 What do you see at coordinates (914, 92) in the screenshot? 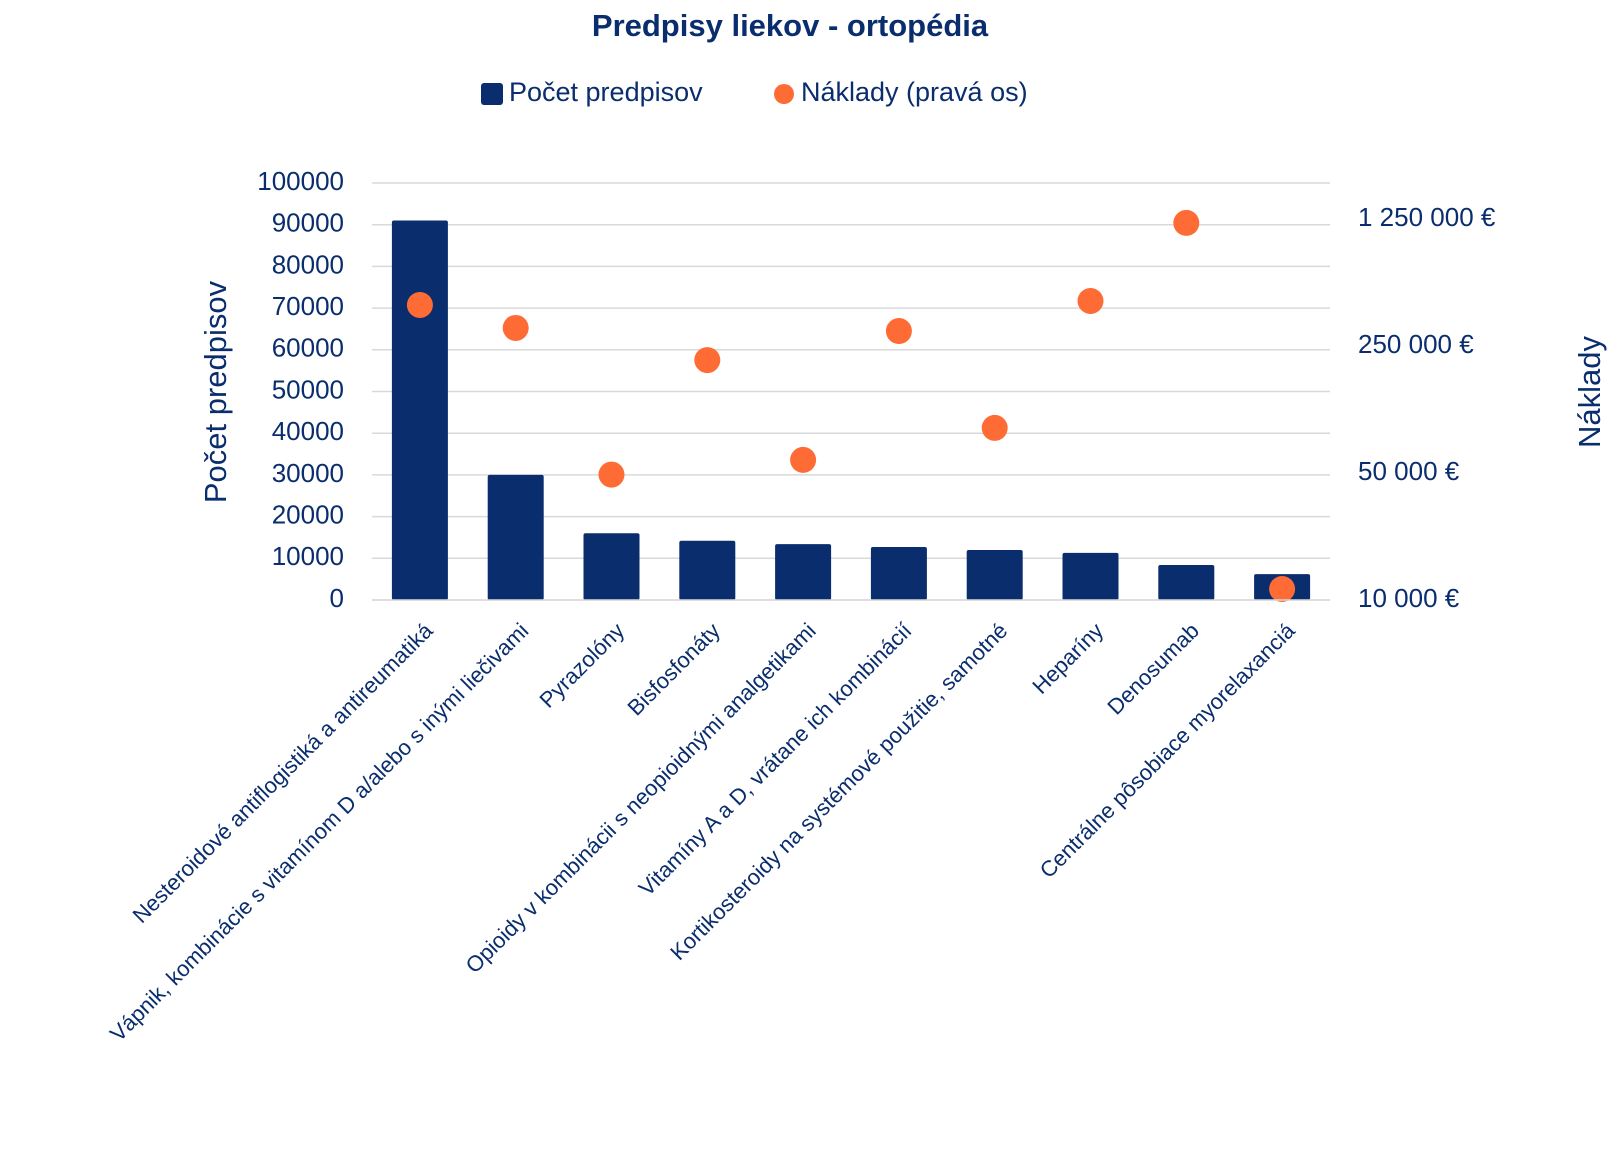
I see `legend-label: Náklady (pravá os)` at bounding box center [914, 92].